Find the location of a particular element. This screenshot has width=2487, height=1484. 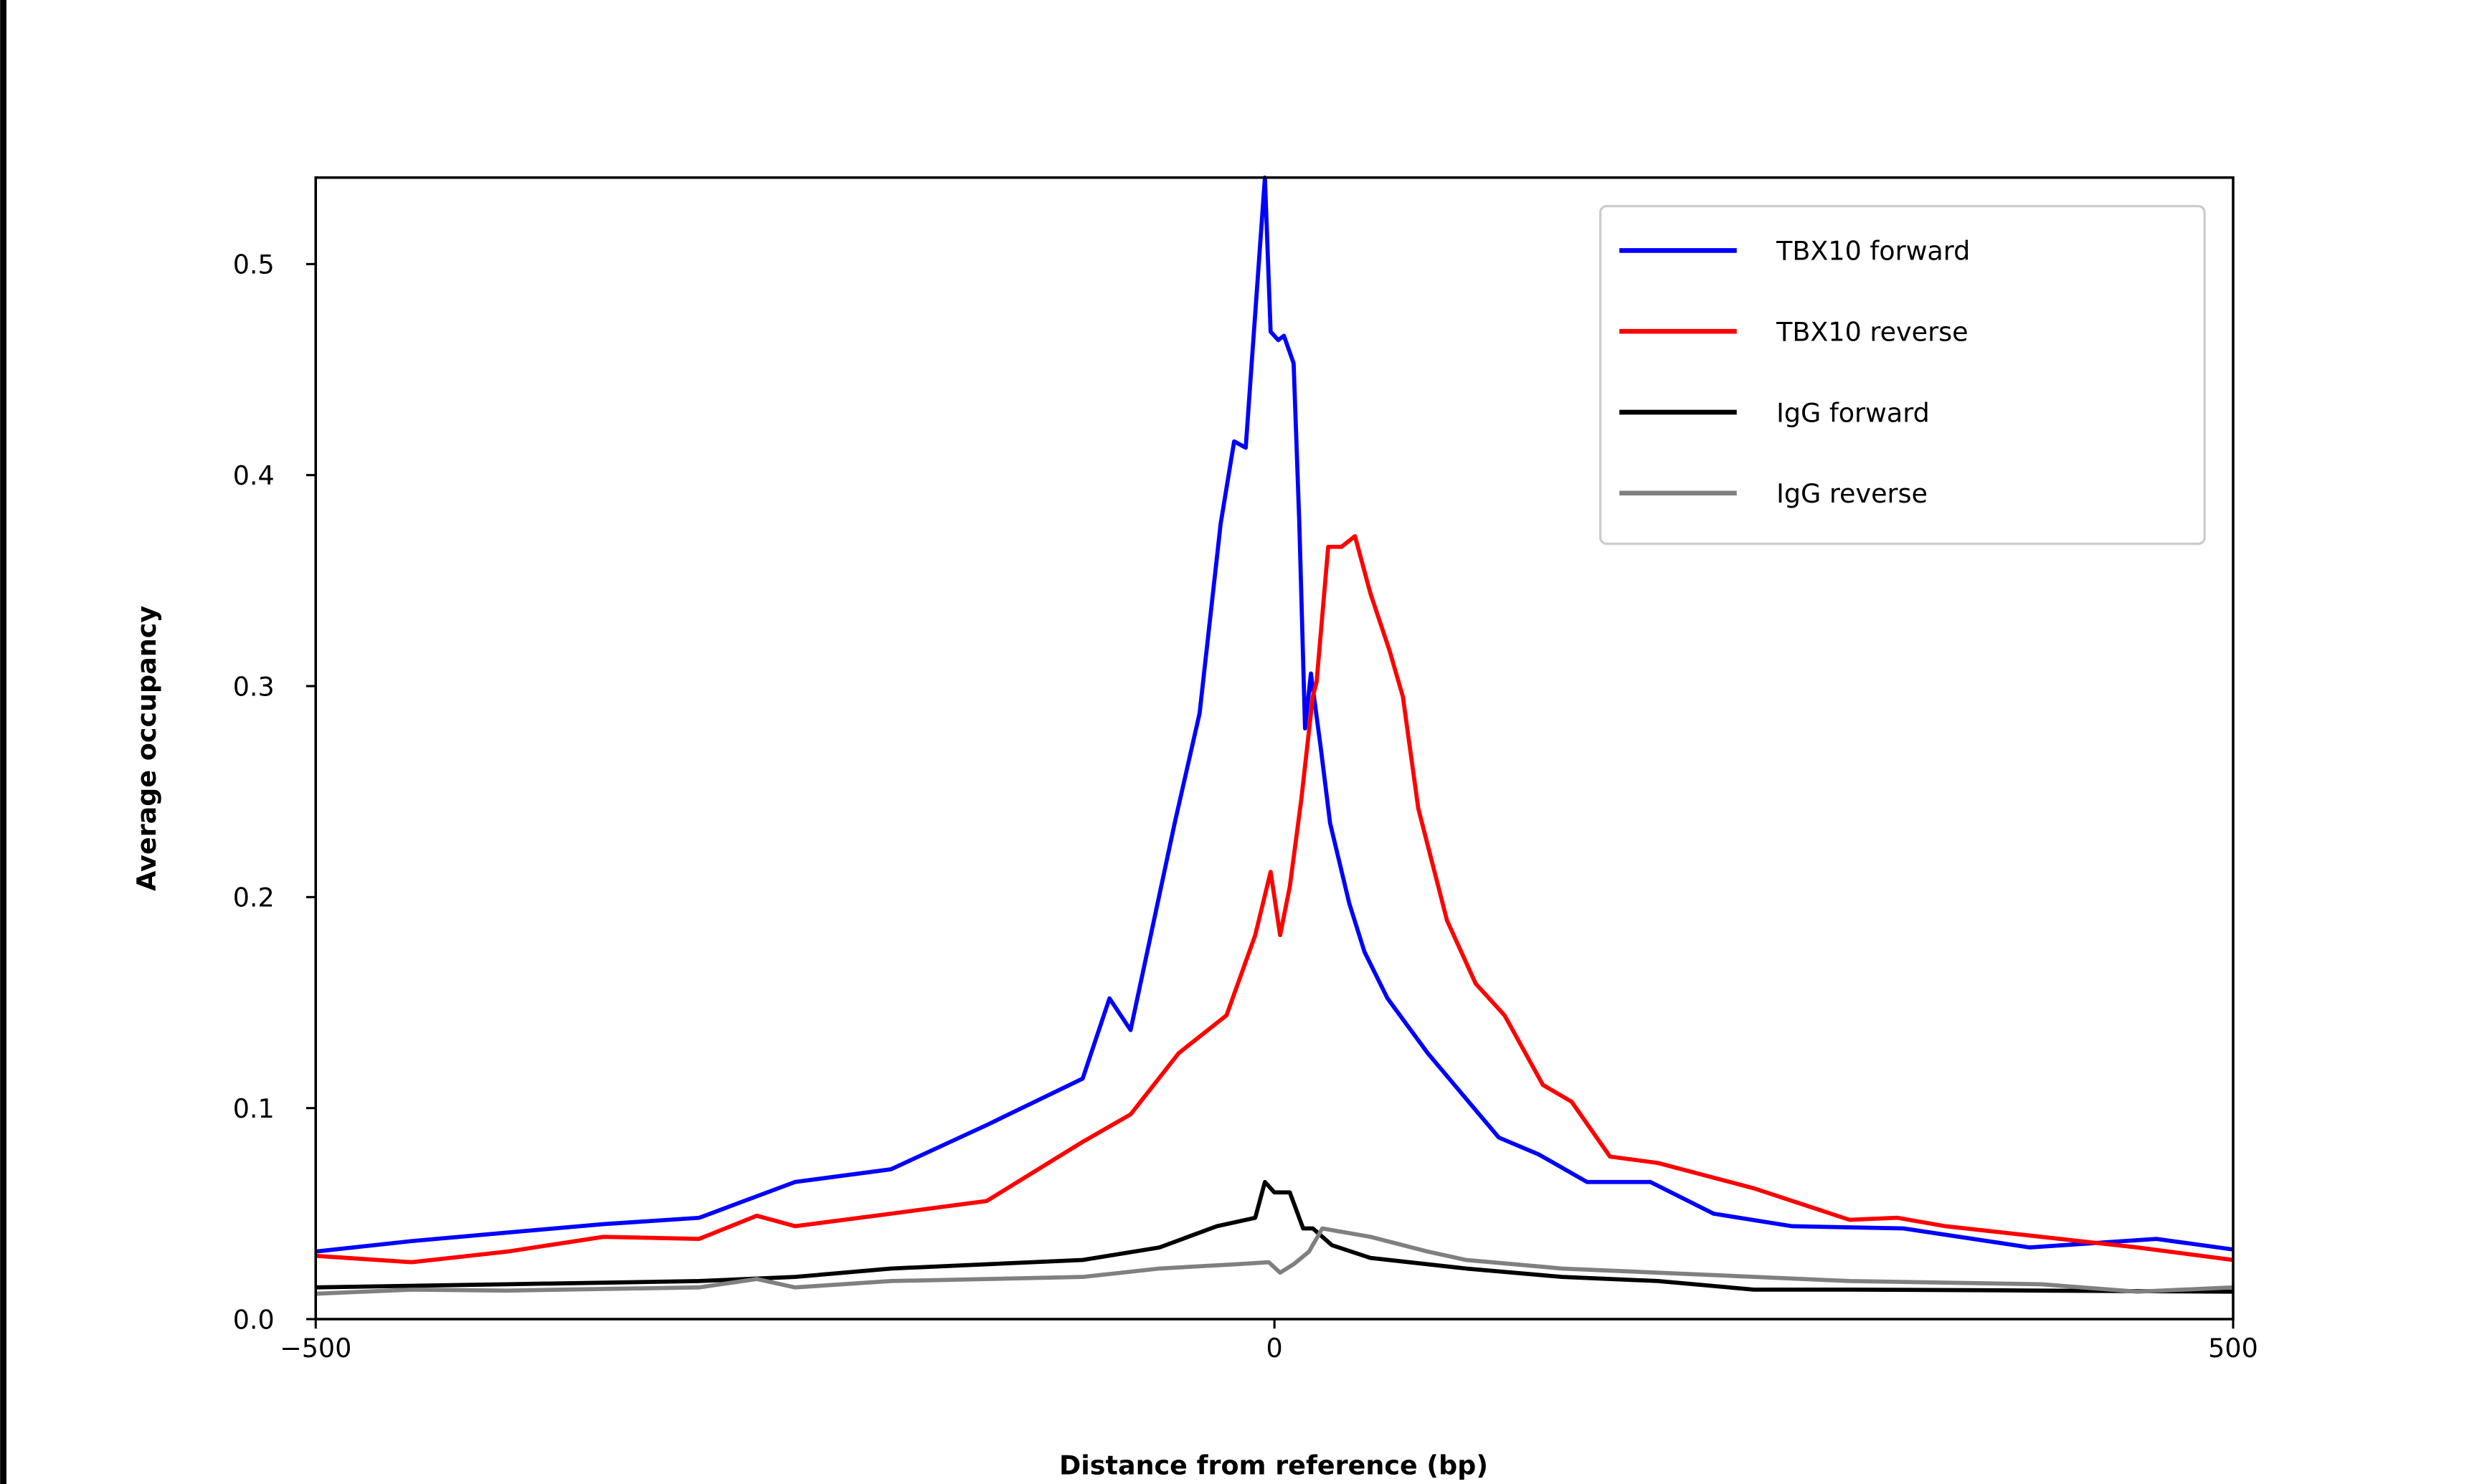

x-tick-label: 500 is located at coordinates (2233, 1348).